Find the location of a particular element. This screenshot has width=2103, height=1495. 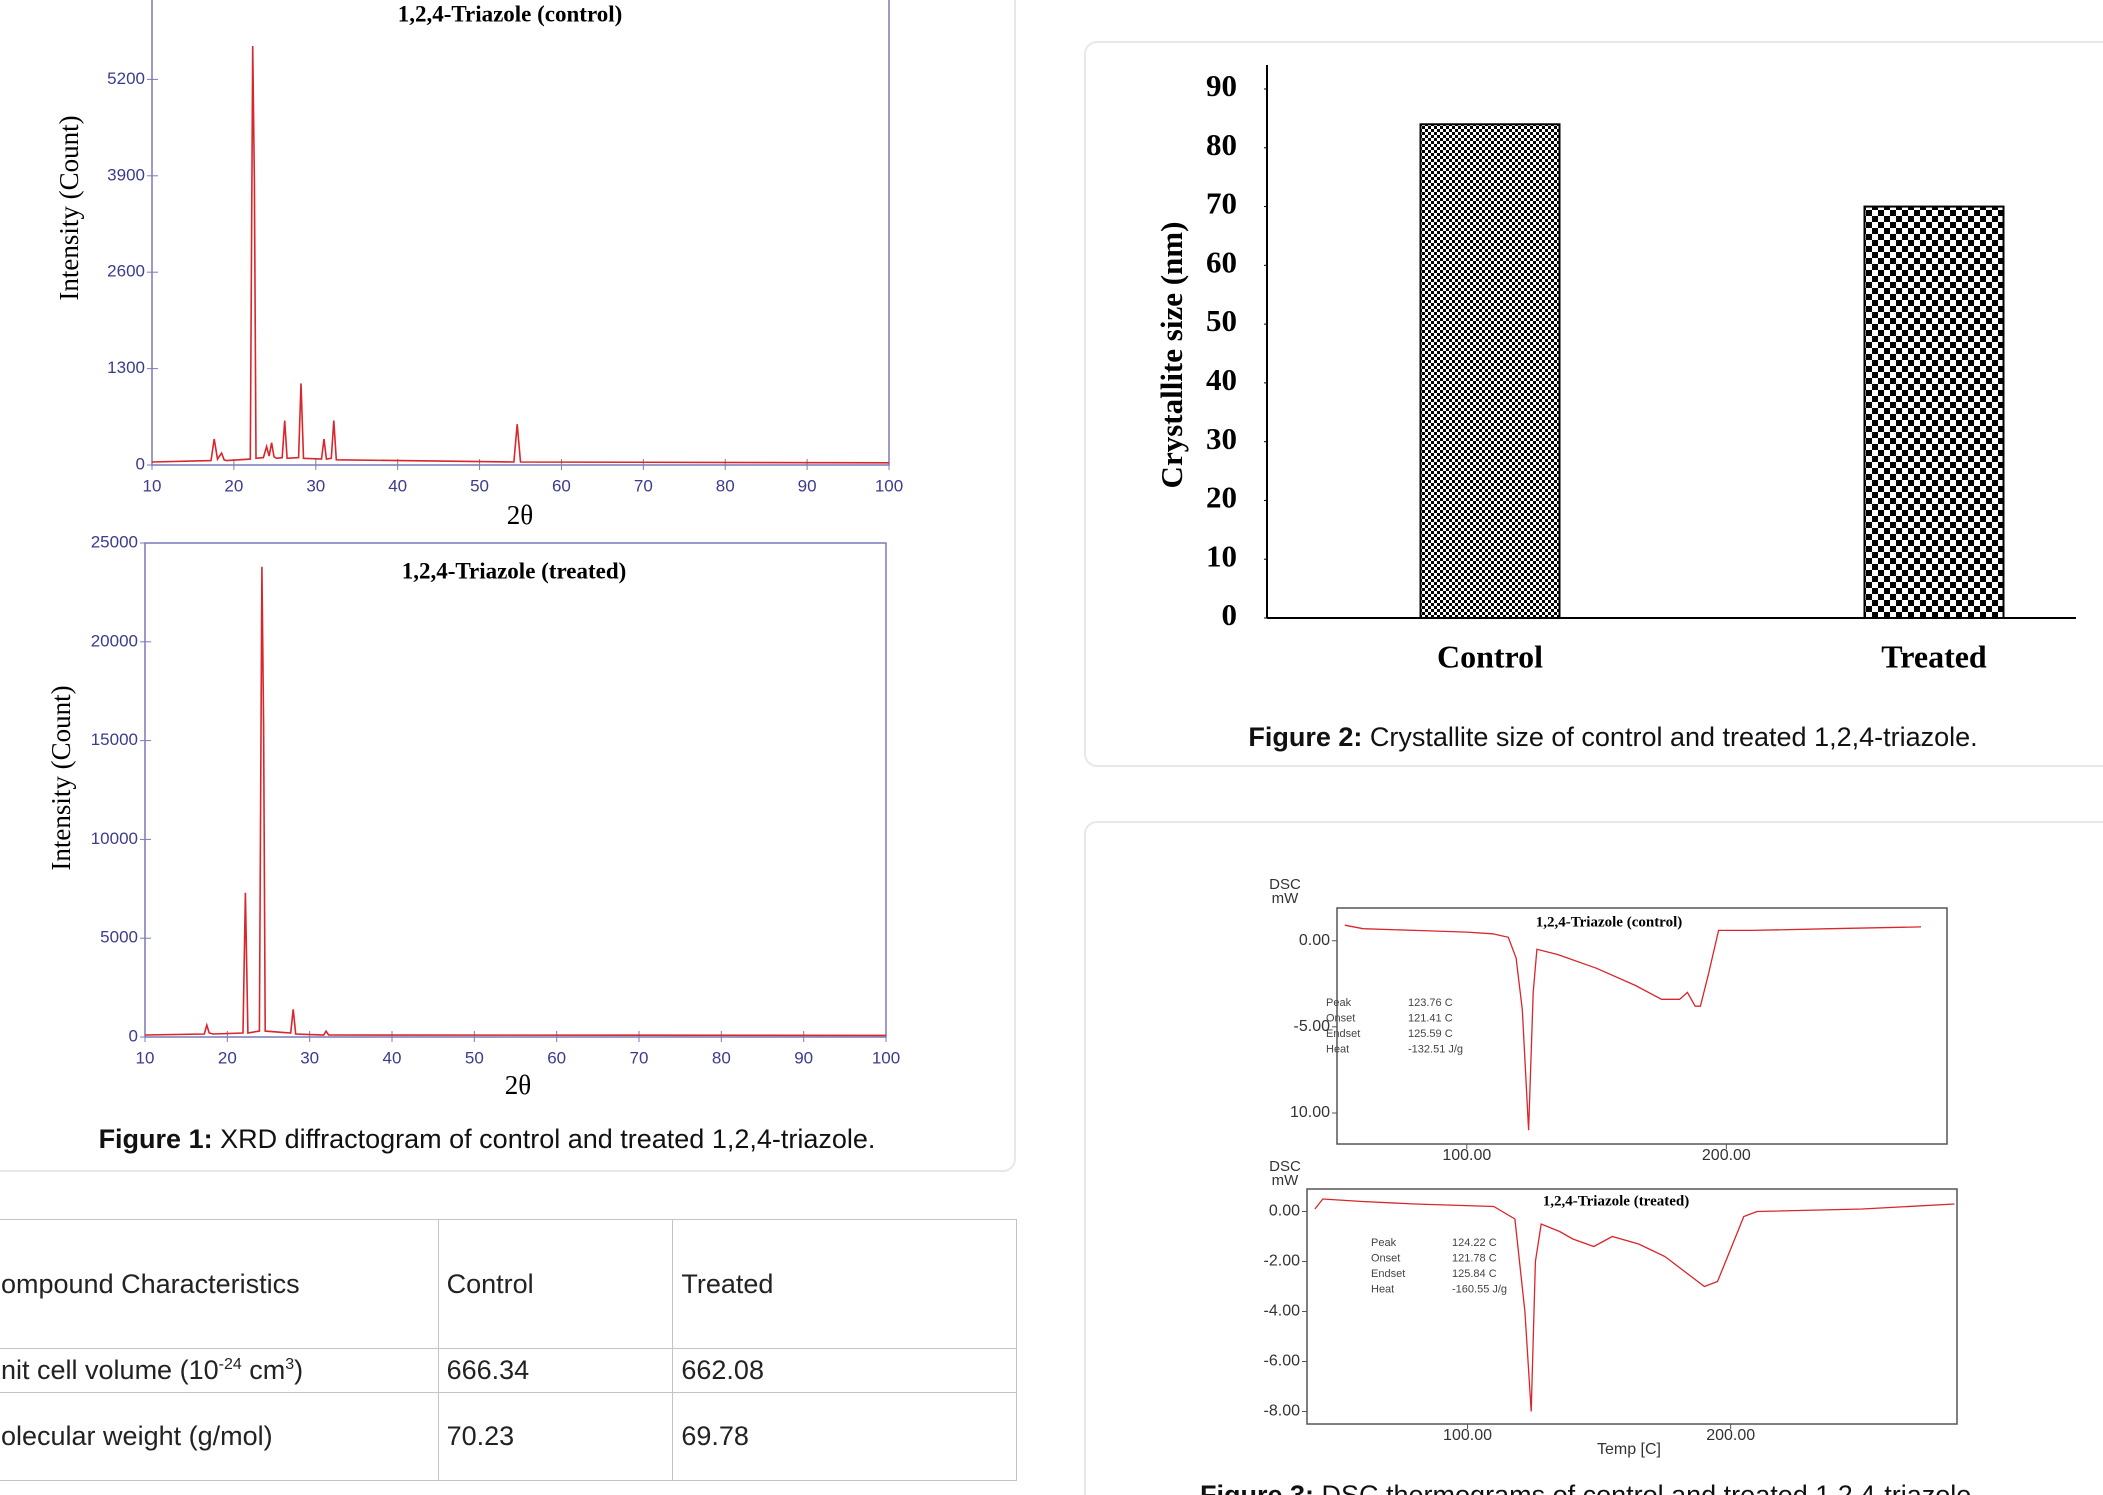

y-tick-label: 20 is located at coordinates (1221, 497).